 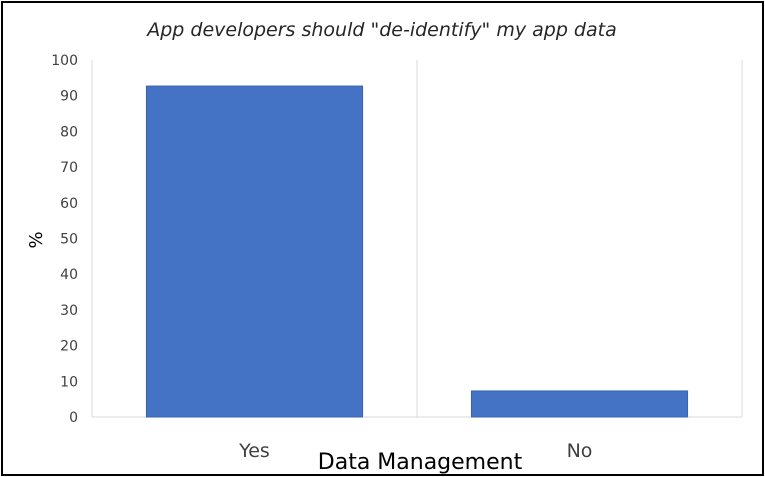 I want to click on x-axis-label: Data Management, so click(x=420, y=462).